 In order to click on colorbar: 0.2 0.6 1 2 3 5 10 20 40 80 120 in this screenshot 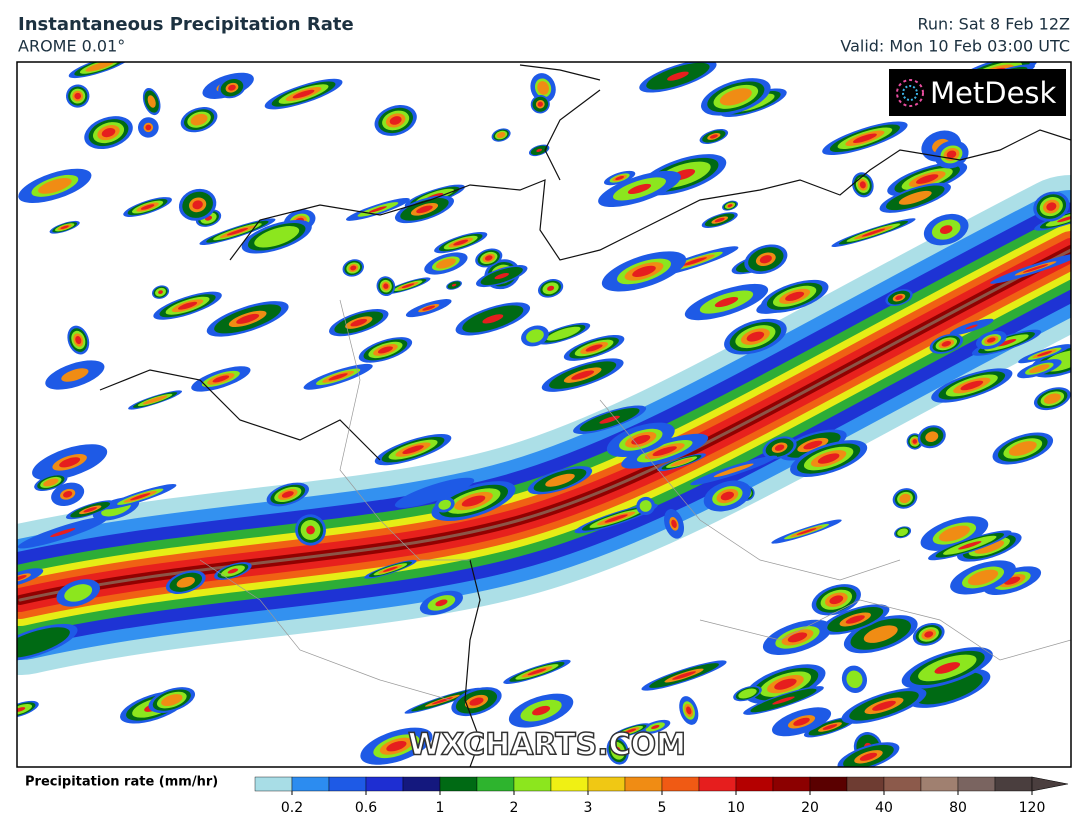, I will do `click(661, 796)`.